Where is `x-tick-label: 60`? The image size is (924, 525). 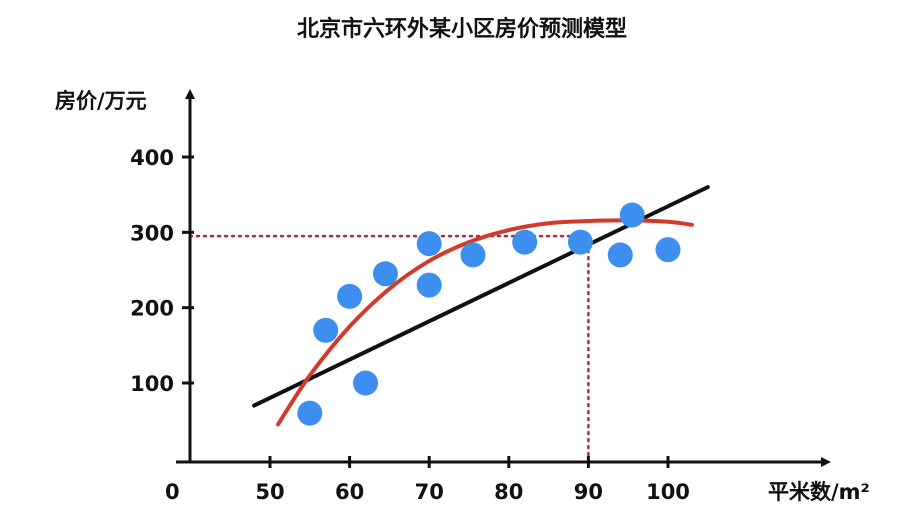
x-tick-label: 60 is located at coordinates (349, 492).